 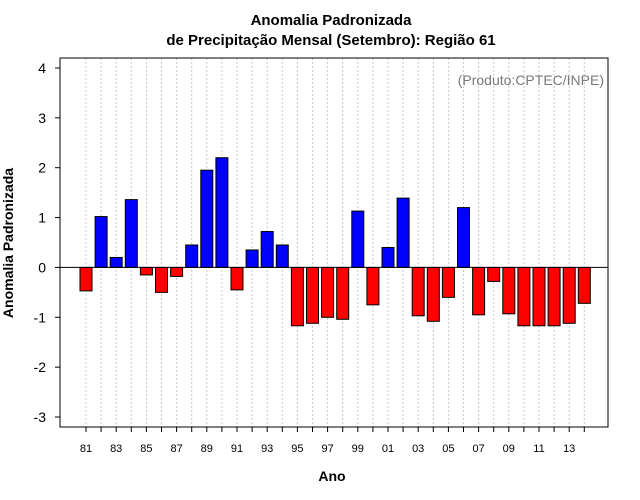 What do you see at coordinates (116, 449) in the screenshot?
I see `x-tick-label: 83` at bounding box center [116, 449].